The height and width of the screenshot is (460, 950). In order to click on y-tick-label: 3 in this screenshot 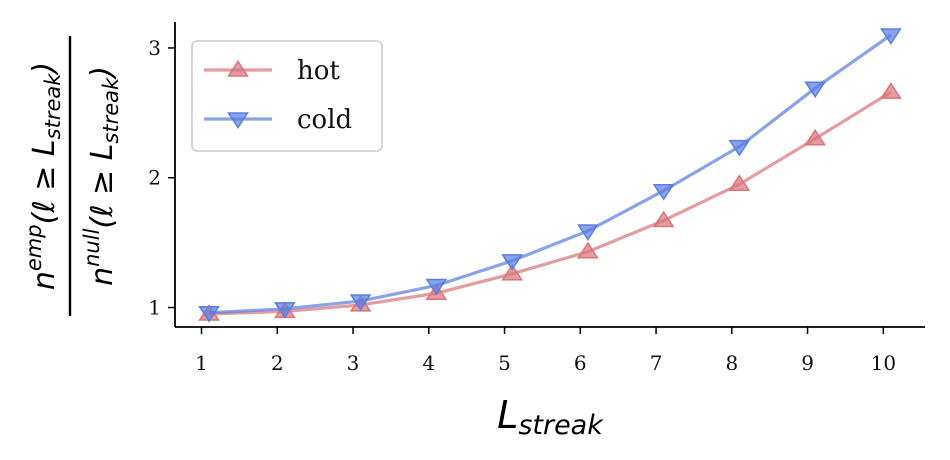, I will do `click(154, 48)`.